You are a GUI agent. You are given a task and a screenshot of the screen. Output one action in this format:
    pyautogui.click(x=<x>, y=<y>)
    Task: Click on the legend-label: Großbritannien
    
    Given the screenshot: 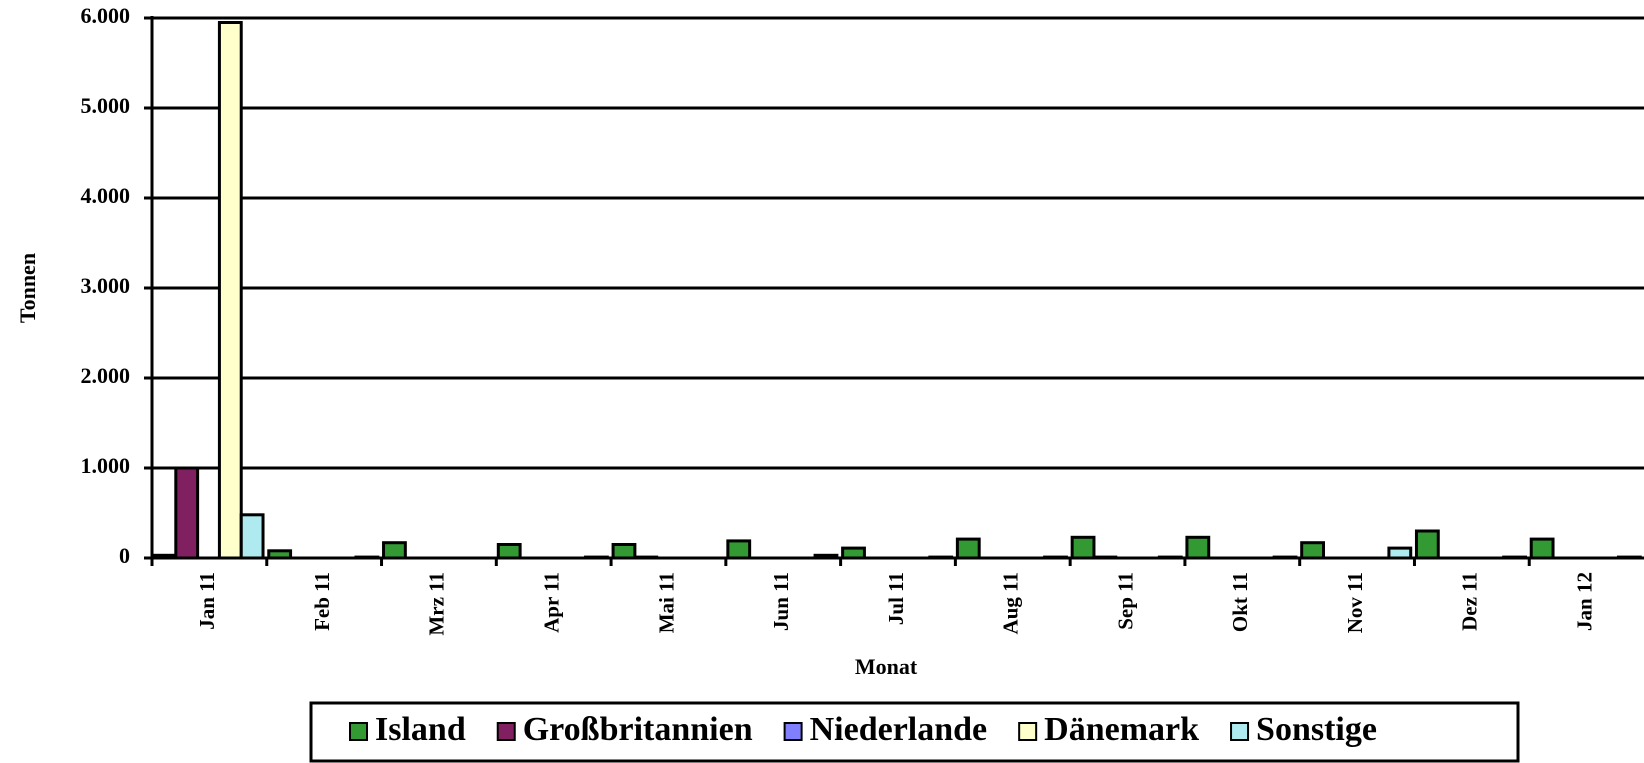 What is the action you would take?
    pyautogui.click(x=638, y=729)
    